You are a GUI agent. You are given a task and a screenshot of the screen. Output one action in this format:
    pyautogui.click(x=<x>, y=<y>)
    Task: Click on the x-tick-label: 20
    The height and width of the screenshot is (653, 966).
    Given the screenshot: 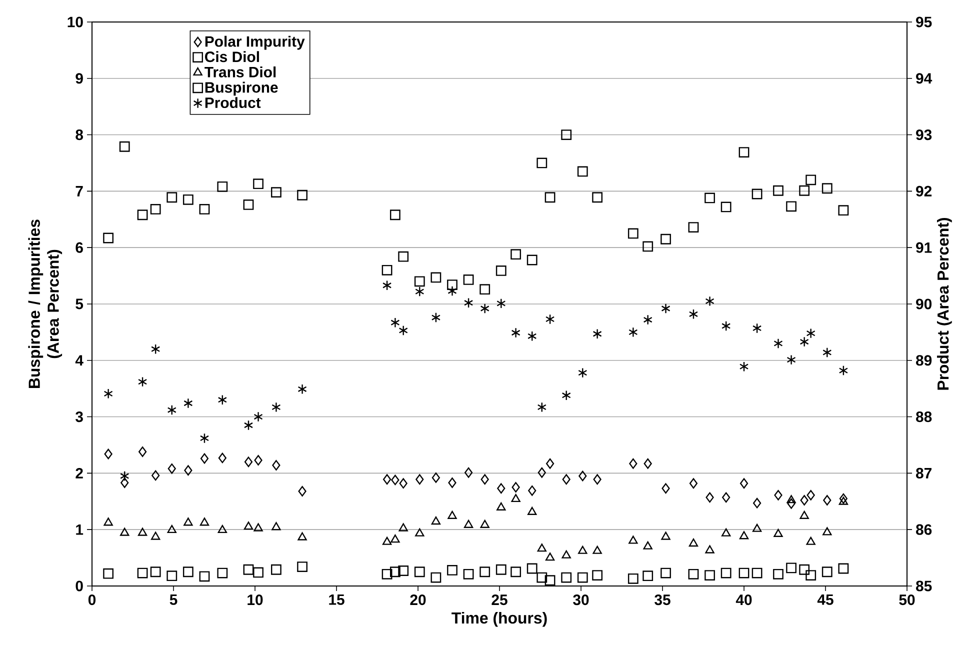 What is the action you would take?
    pyautogui.click(x=418, y=600)
    